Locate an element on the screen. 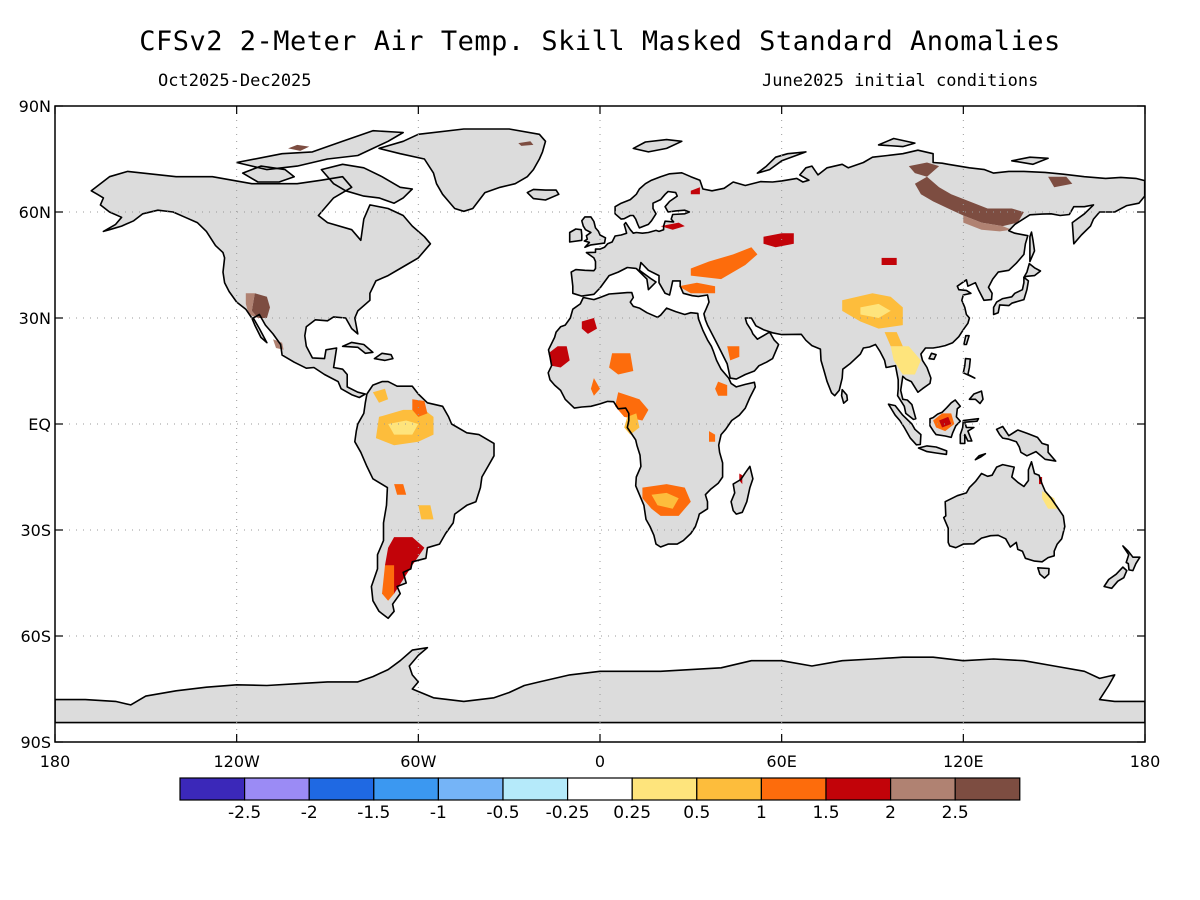 This screenshot has height=900, width=1200. legend-label: -2 is located at coordinates (309, 813).